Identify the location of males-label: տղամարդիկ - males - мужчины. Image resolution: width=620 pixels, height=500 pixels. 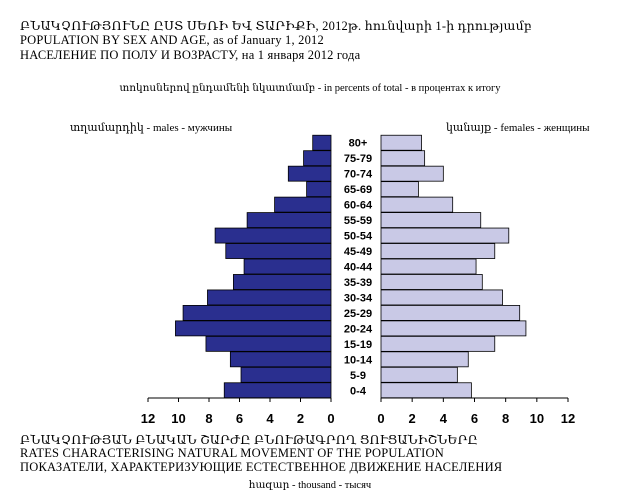
(151, 128).